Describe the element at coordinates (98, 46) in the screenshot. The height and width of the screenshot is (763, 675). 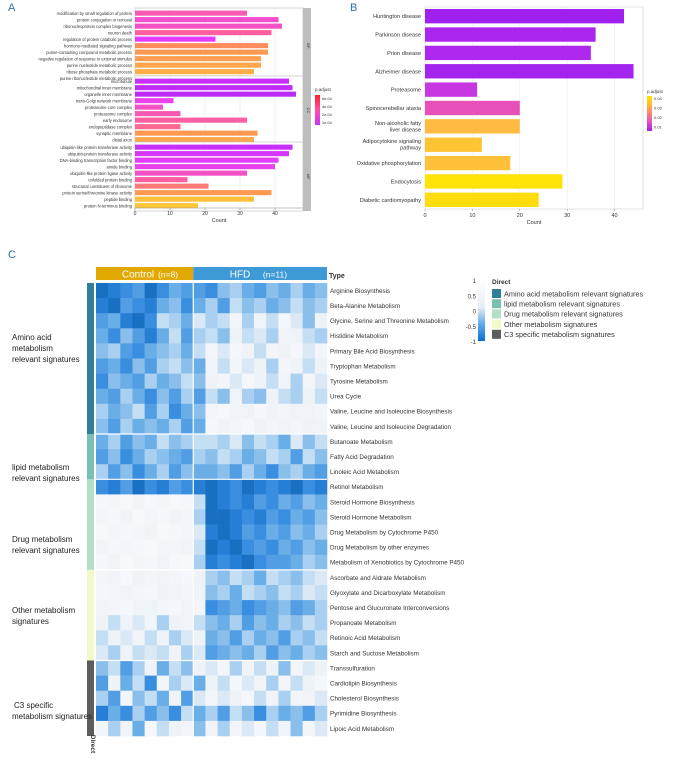
I see `category-label: hormone-mediated signaling pathway` at that location.